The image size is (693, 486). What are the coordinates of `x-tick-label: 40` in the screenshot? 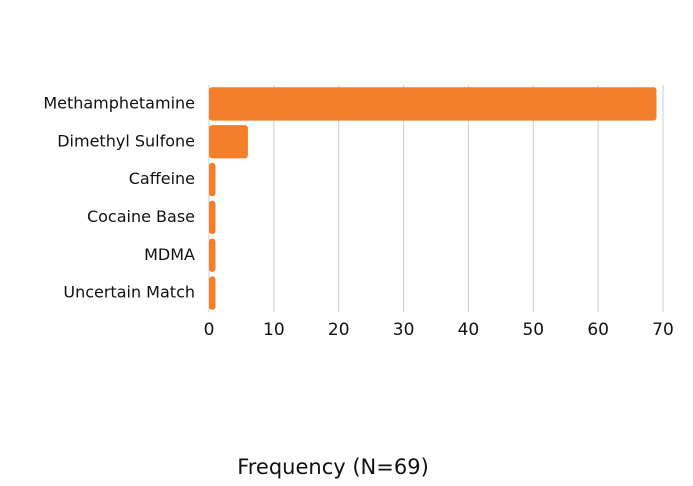 It's located at (469, 330).